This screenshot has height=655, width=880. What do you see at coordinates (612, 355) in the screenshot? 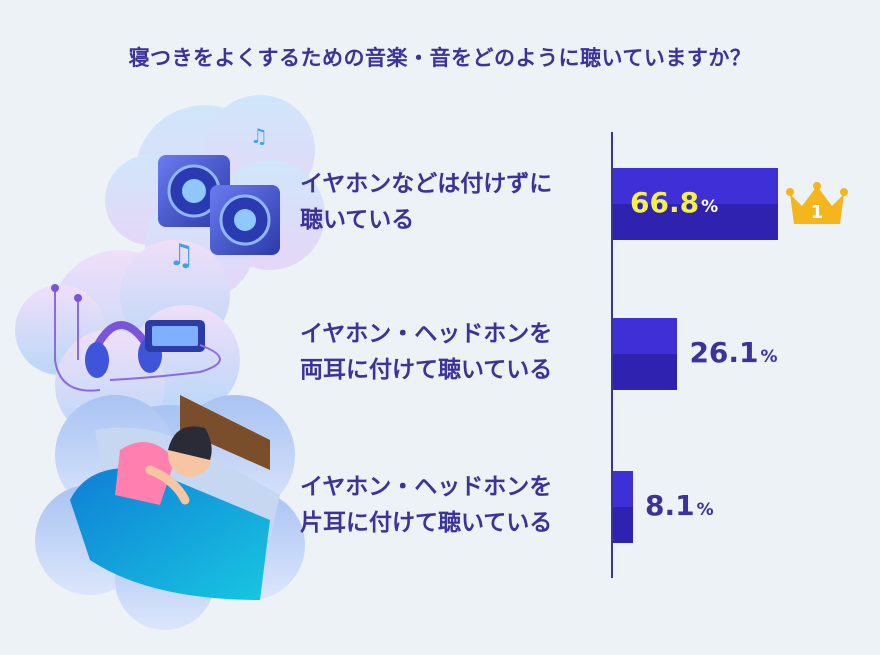
I see `axis-line` at bounding box center [612, 355].